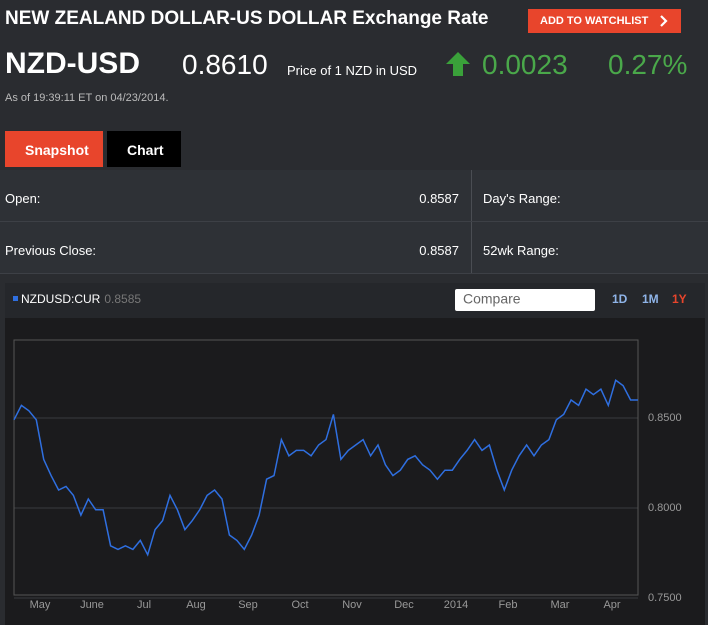 The height and width of the screenshot is (625, 708). I want to click on x-tick-label: Mar, so click(560, 605).